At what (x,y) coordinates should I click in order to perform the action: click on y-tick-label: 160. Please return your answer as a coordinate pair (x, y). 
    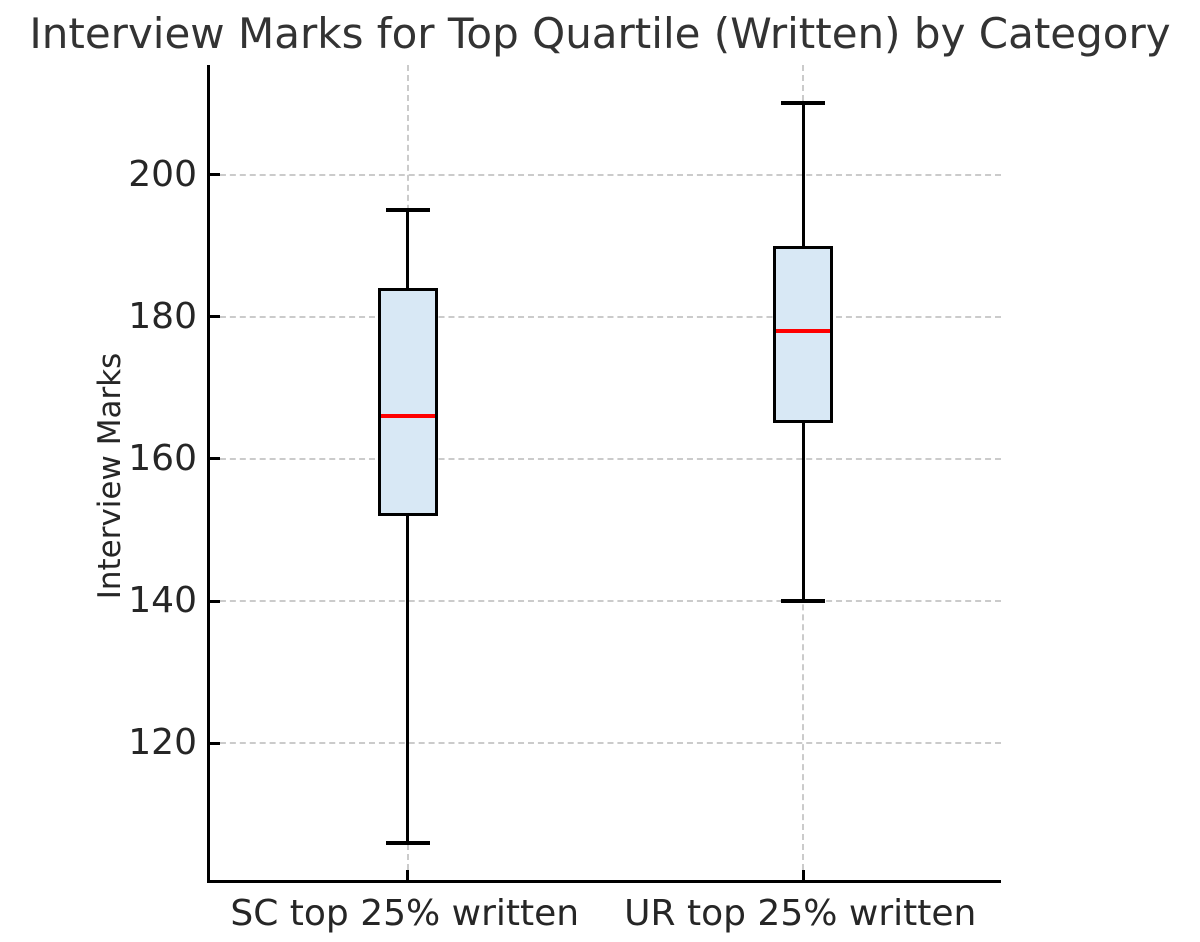
    Looking at the image, I should click on (162, 458).